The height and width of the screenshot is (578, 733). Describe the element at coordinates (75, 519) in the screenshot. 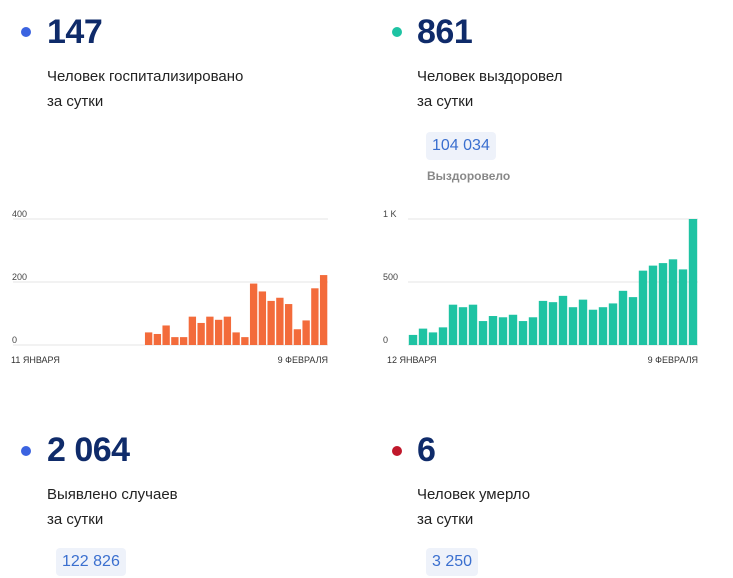

I see `cases-desc-line2: за сутки` at that location.